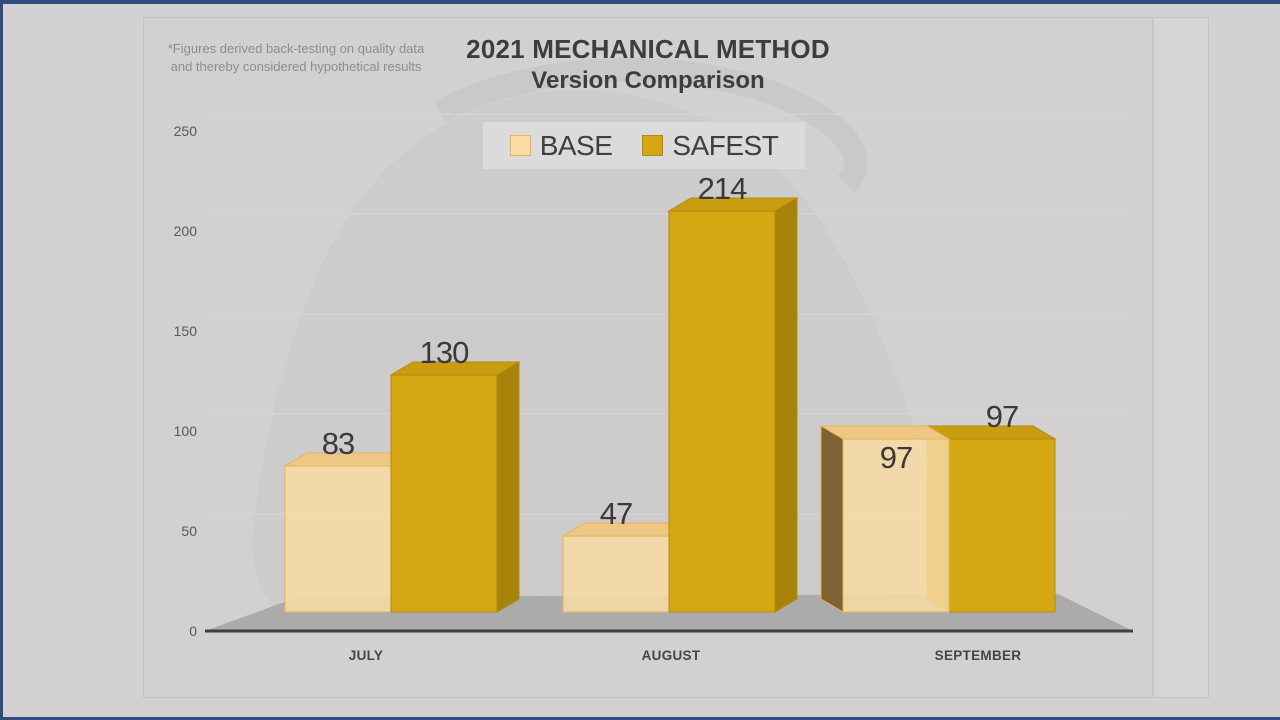 The image size is (1280, 720). I want to click on y-tick-label: 200, so click(186, 231).